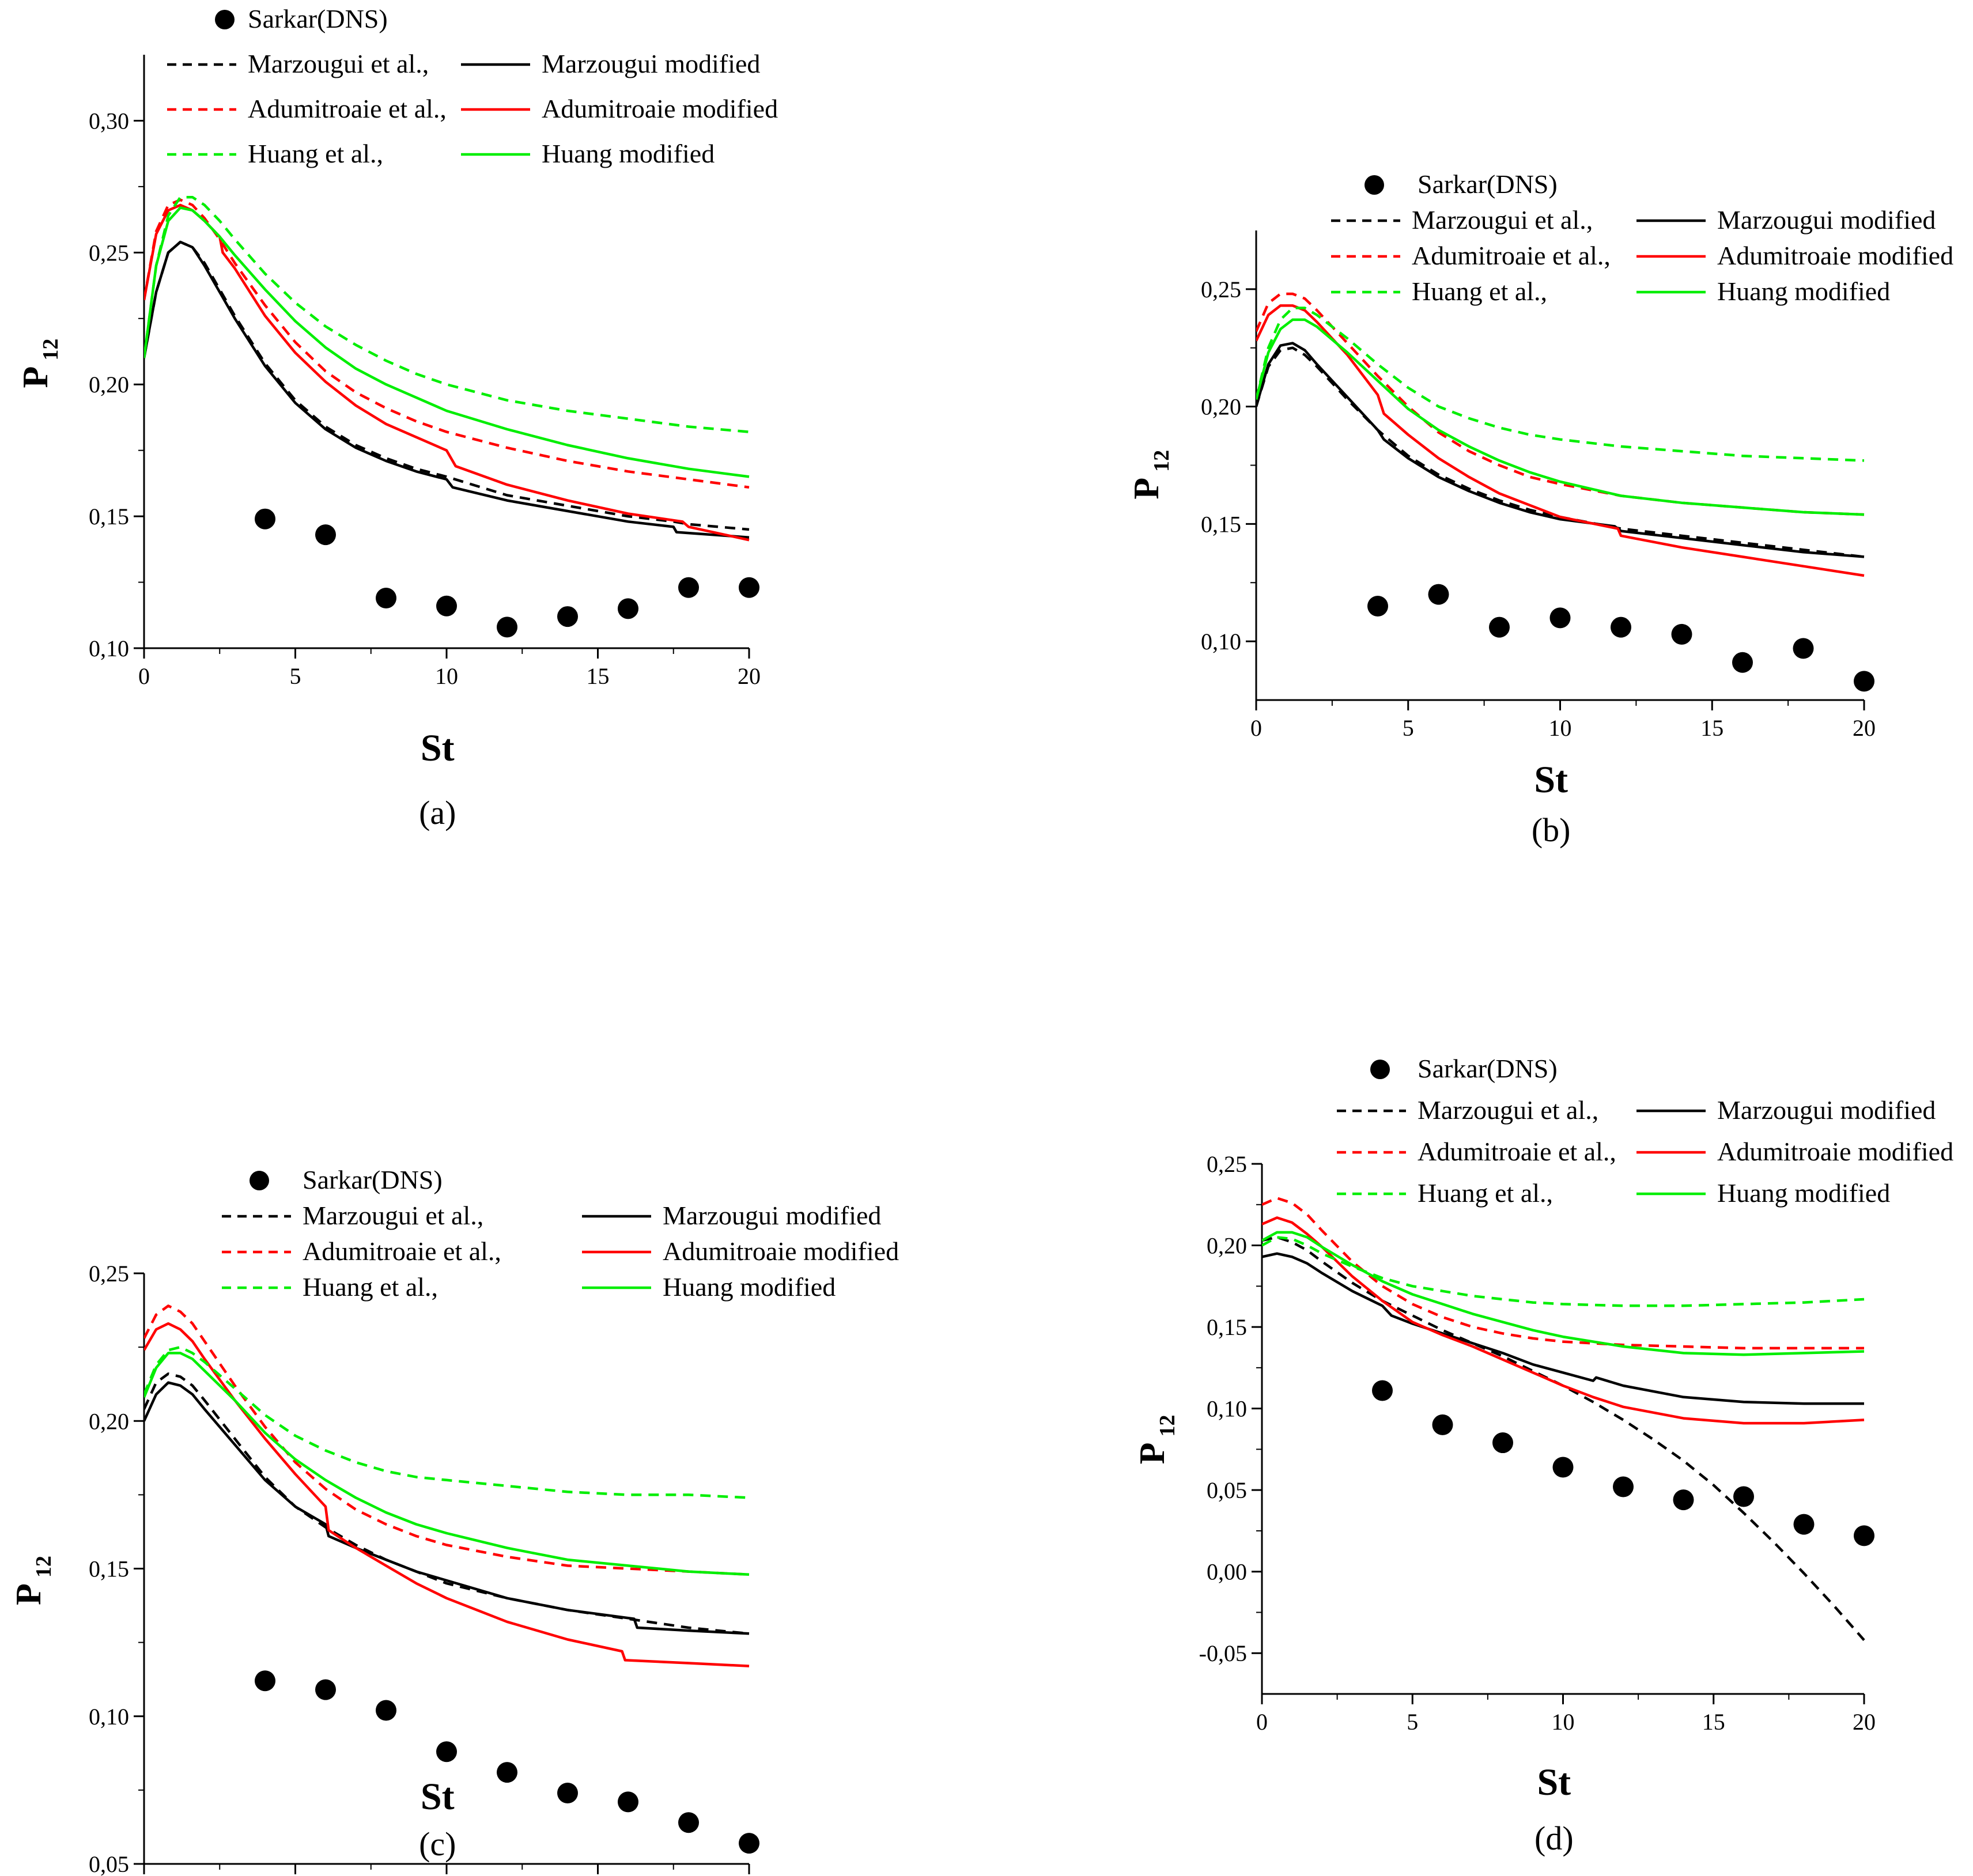  What do you see at coordinates (1223, 1653) in the screenshot?
I see `y-tick-label: -0,05` at bounding box center [1223, 1653].